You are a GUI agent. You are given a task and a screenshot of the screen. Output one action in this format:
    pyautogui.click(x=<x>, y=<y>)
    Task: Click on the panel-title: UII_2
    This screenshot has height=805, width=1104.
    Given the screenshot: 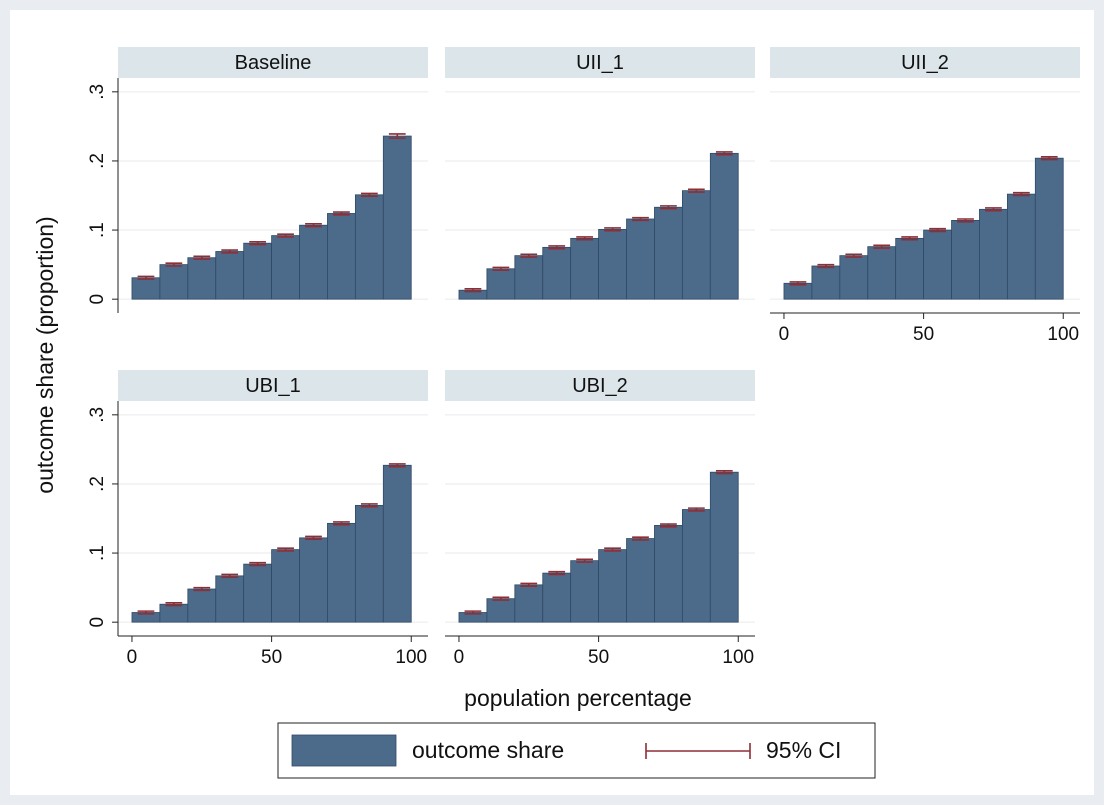 What is the action you would take?
    pyautogui.click(x=925, y=63)
    